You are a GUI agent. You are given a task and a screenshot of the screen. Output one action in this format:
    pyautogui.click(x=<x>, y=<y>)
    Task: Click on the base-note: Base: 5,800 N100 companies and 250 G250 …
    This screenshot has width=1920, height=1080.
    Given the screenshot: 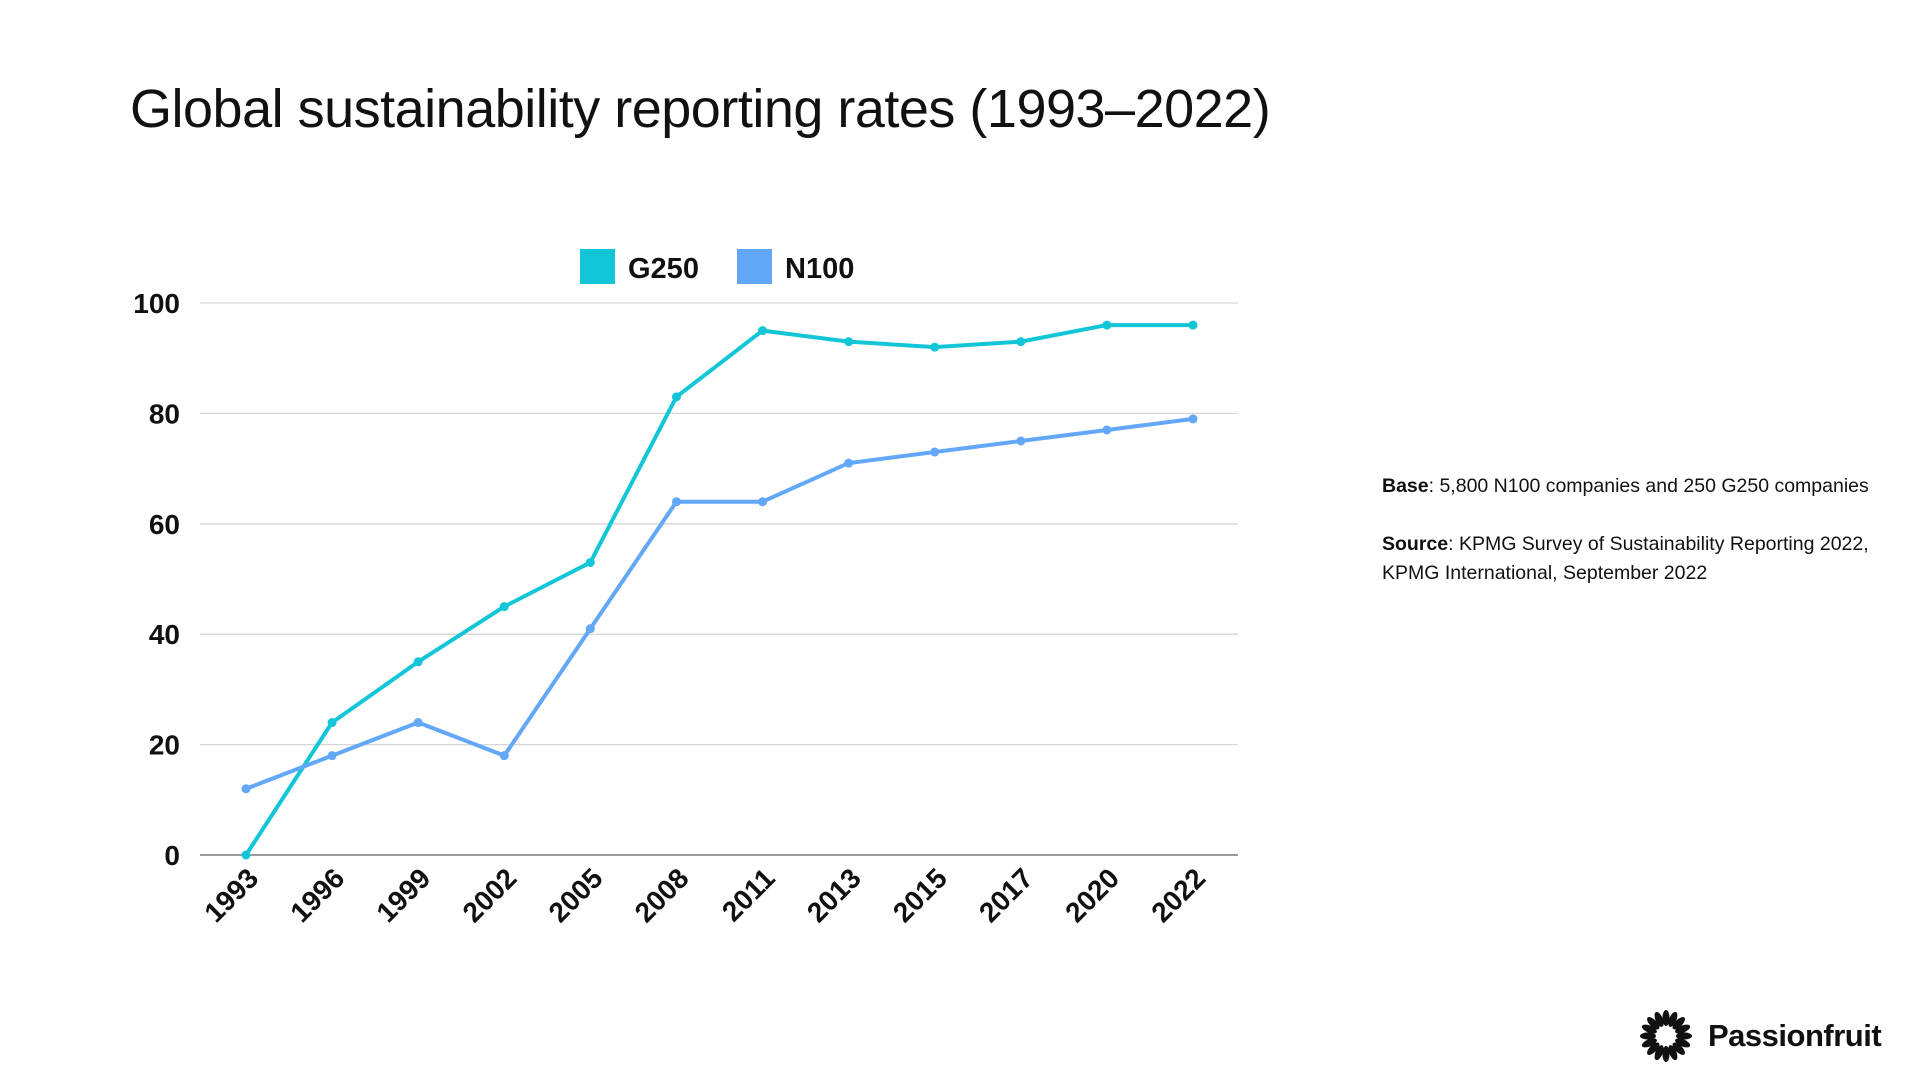 What is the action you would take?
    pyautogui.click(x=1632, y=486)
    